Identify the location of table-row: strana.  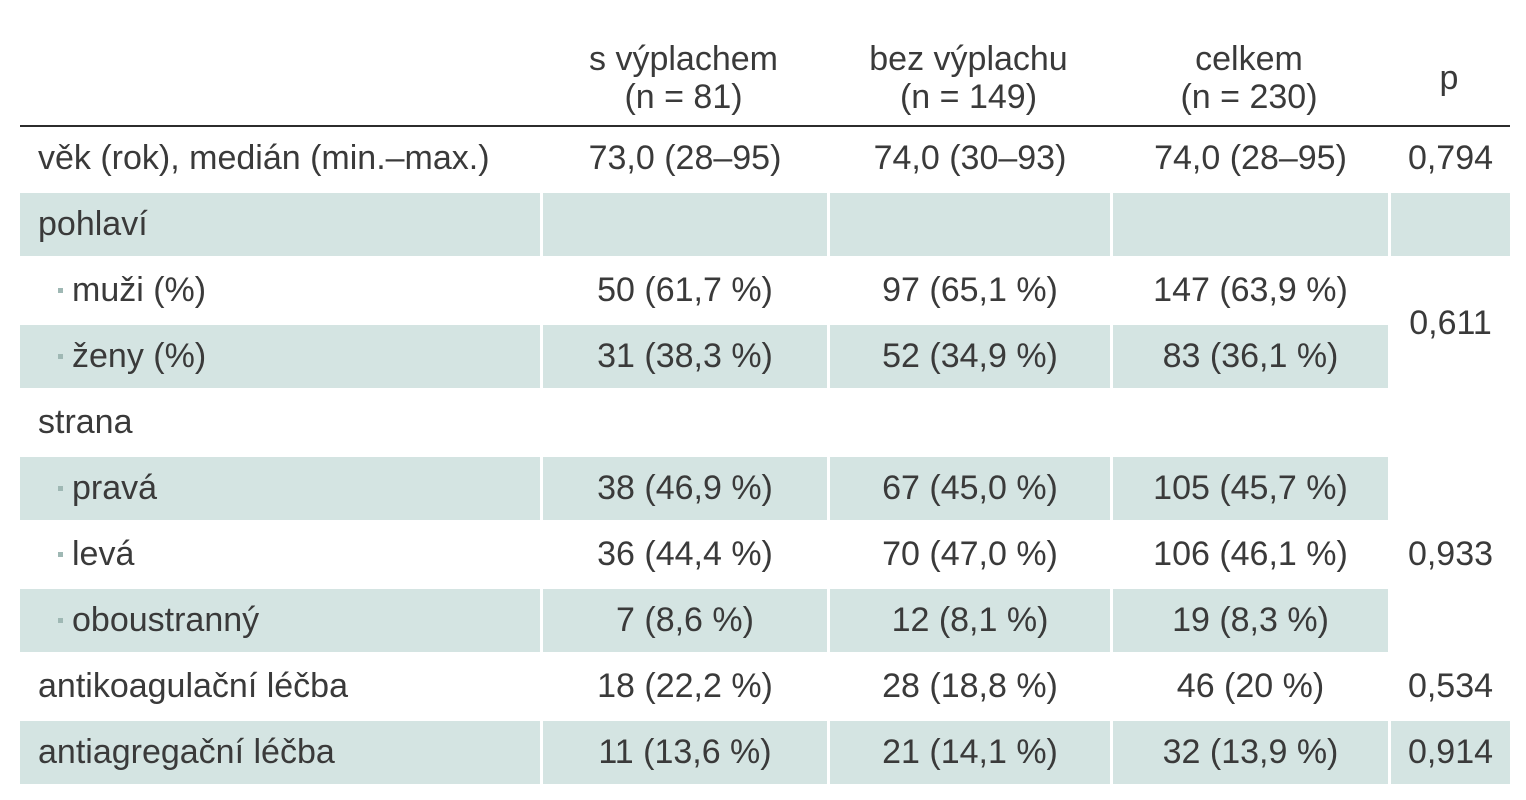
(765, 424).